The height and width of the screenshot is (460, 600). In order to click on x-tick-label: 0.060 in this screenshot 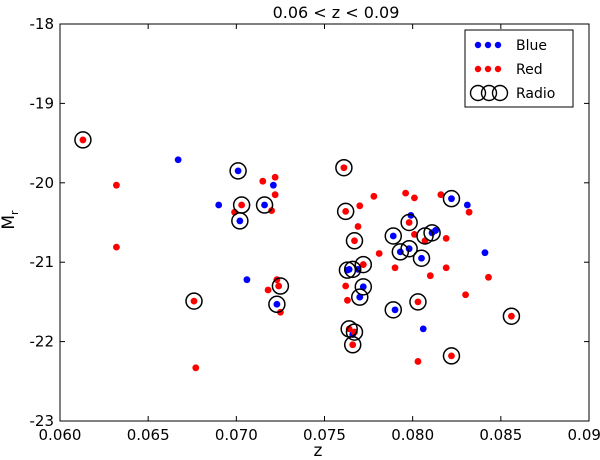, I will do `click(60, 435)`.